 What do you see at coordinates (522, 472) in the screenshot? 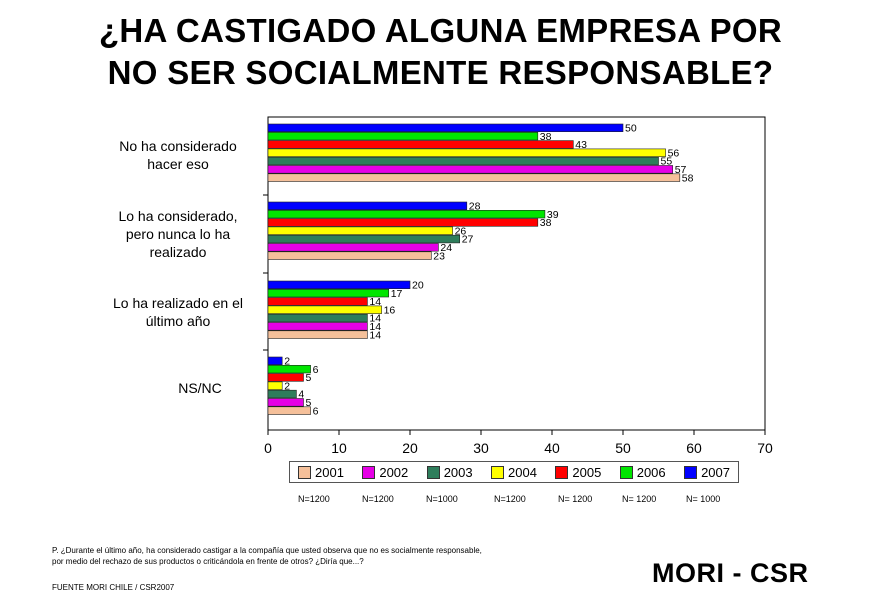
I see `legend-label: 2004` at bounding box center [522, 472].